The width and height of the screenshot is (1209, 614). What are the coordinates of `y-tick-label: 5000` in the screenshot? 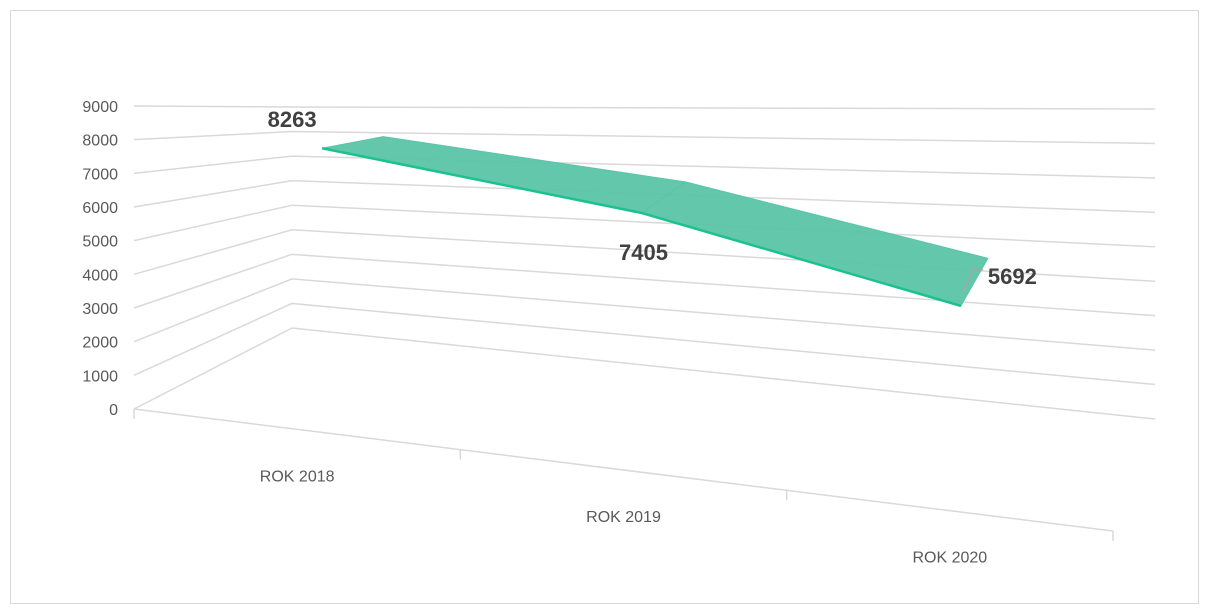 It's located at (100, 242).